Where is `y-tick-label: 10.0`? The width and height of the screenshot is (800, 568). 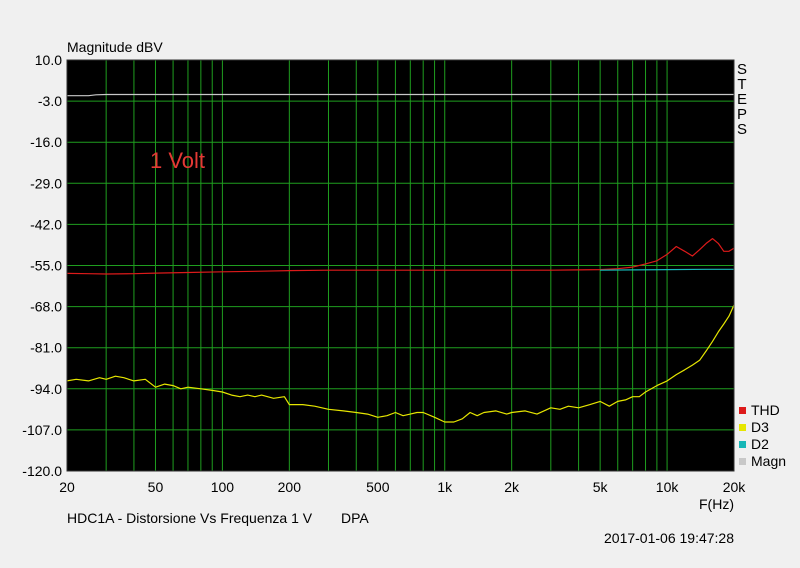
y-tick-label: 10.0 is located at coordinates (48, 60).